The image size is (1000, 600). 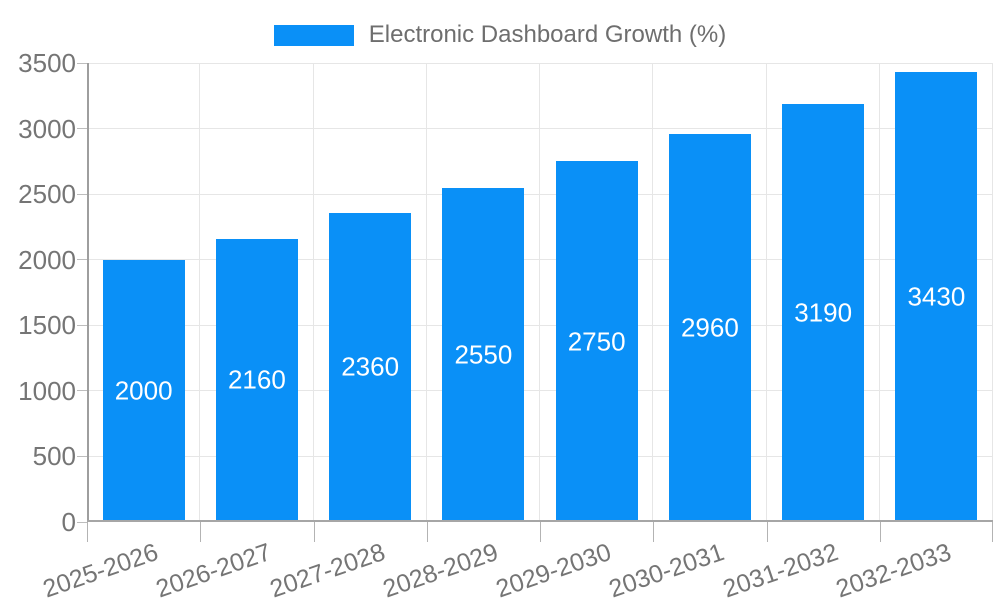 I want to click on y-tick-label: 1500, so click(x=47, y=325).